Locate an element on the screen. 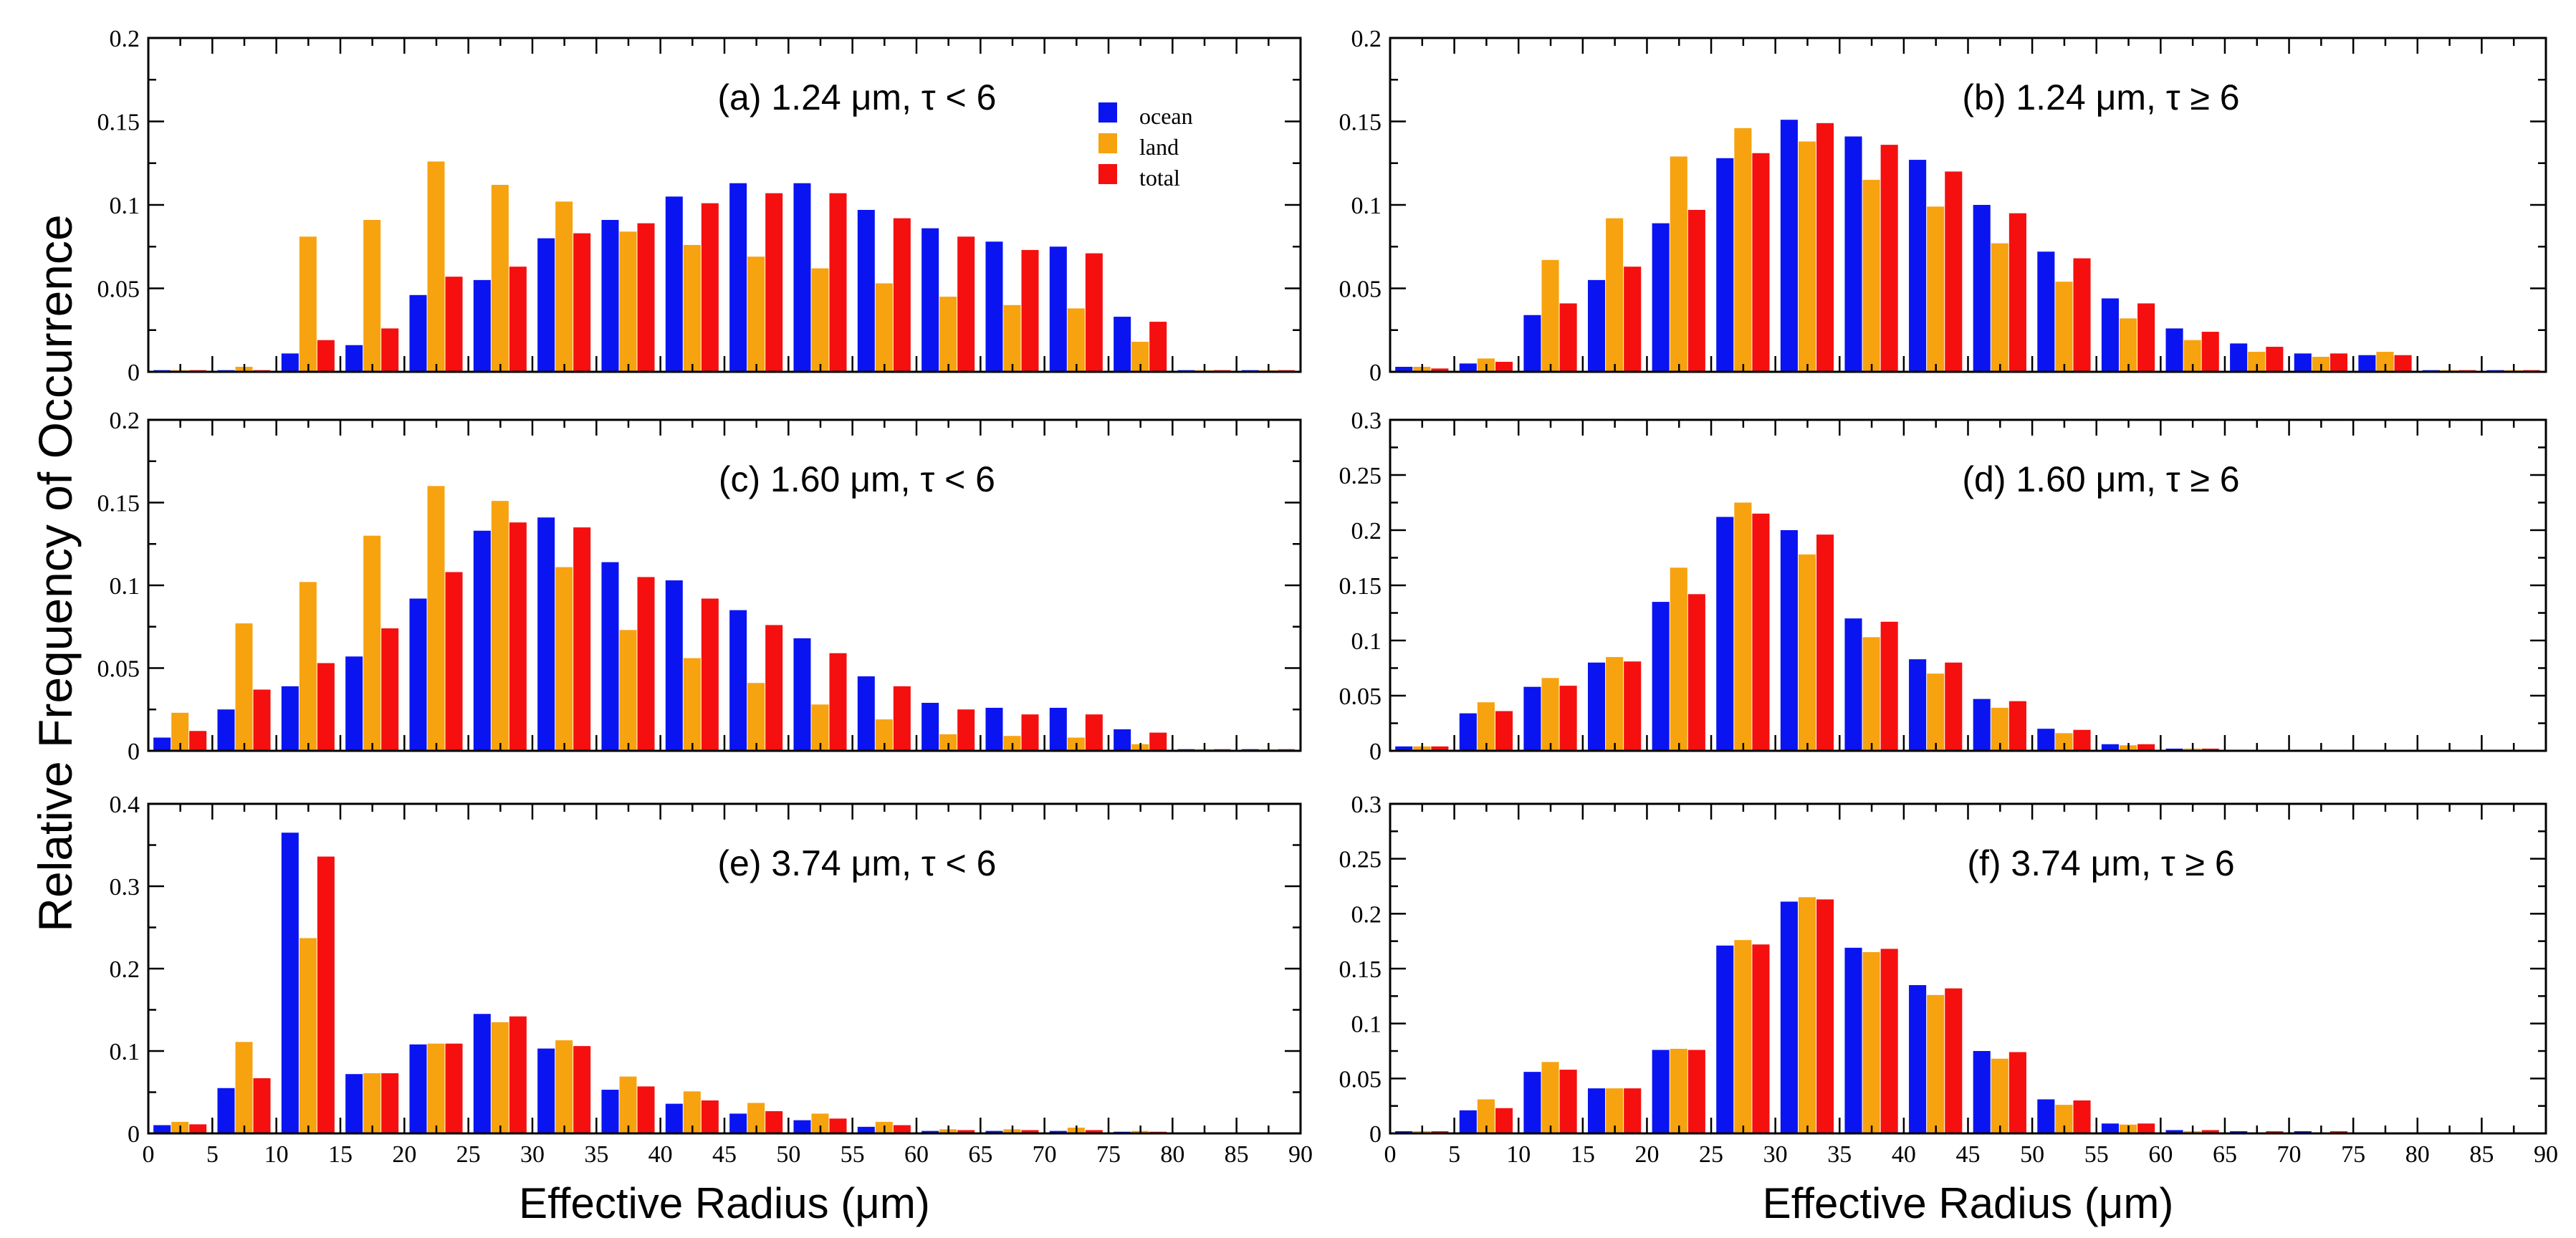 The width and height of the screenshot is (2576, 1238). panel-b: 0 0.05 0.1 0.15 0.2 (b) 1.24 μm, τ ≥ 6 is located at coordinates (1943, 206).